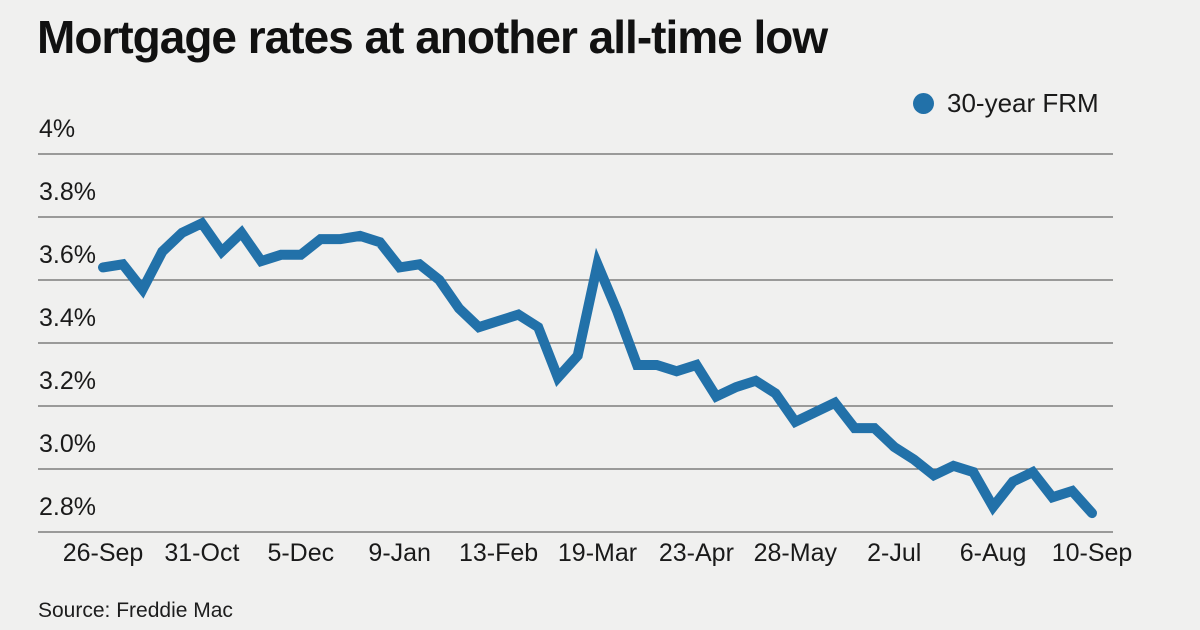 This screenshot has height=630, width=1200. Describe the element at coordinates (67, 381) in the screenshot. I see `y-tick-label: 3.2%` at that location.